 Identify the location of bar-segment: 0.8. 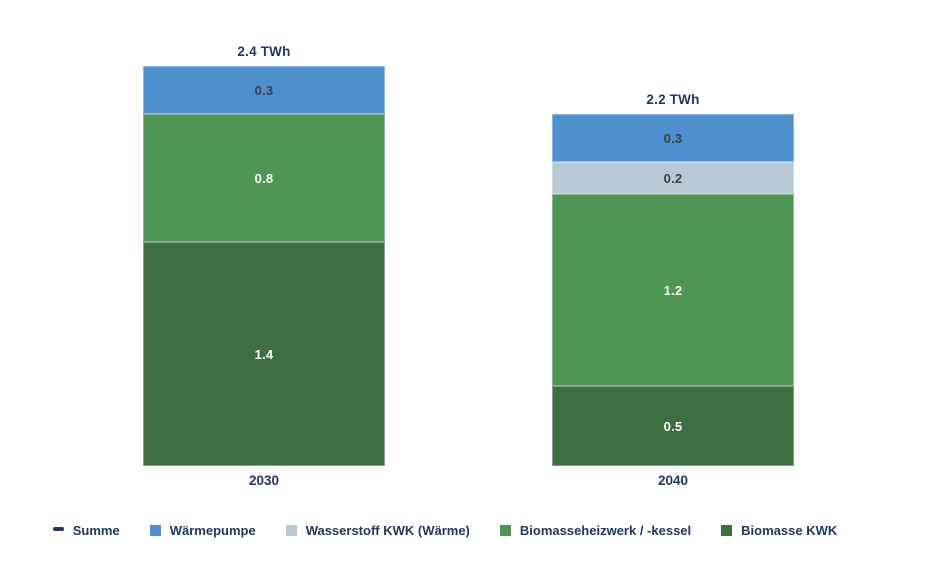
(264, 178).